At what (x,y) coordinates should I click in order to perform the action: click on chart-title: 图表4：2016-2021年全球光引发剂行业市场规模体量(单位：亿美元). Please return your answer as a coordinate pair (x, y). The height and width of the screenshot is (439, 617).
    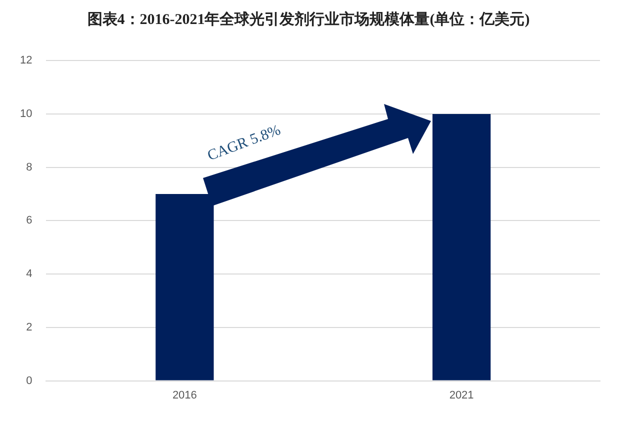
    Looking at the image, I should click on (308, 19).